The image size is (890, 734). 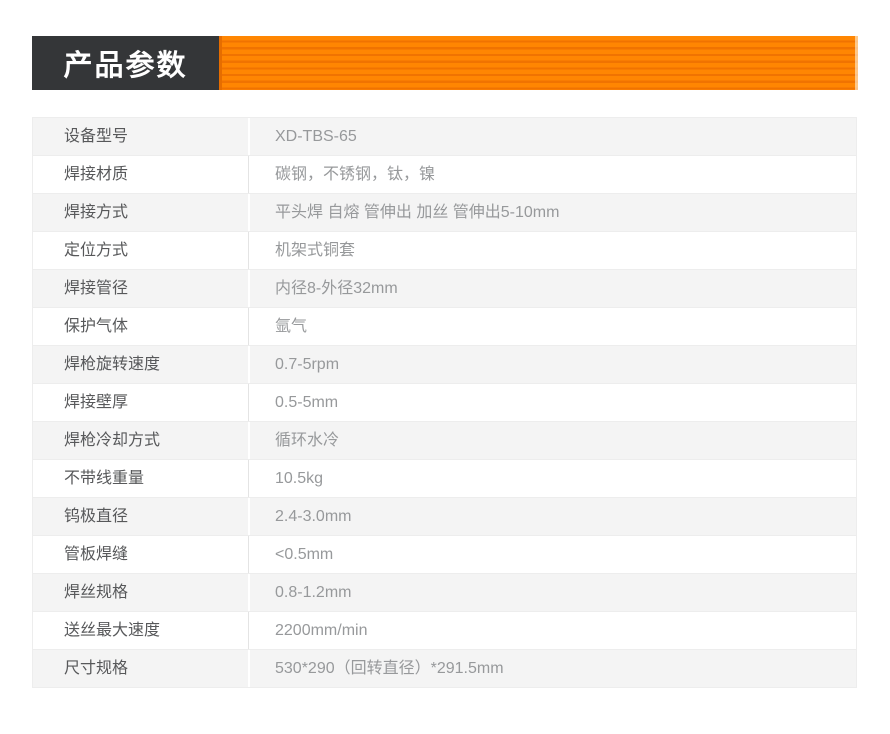 I want to click on table-row: 焊丝规格 0.8-1.2mm, so click(x=444, y=593).